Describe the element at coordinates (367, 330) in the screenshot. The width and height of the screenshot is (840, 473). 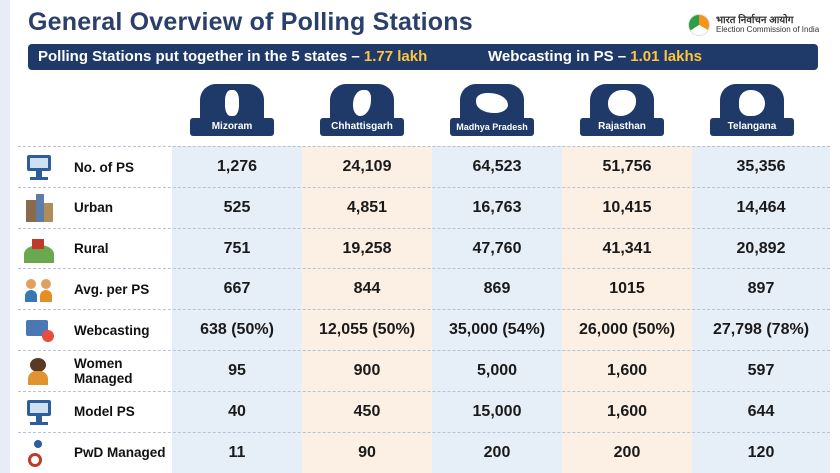
I see `cell-chhattisgarh: 12,055 (50%)` at that location.